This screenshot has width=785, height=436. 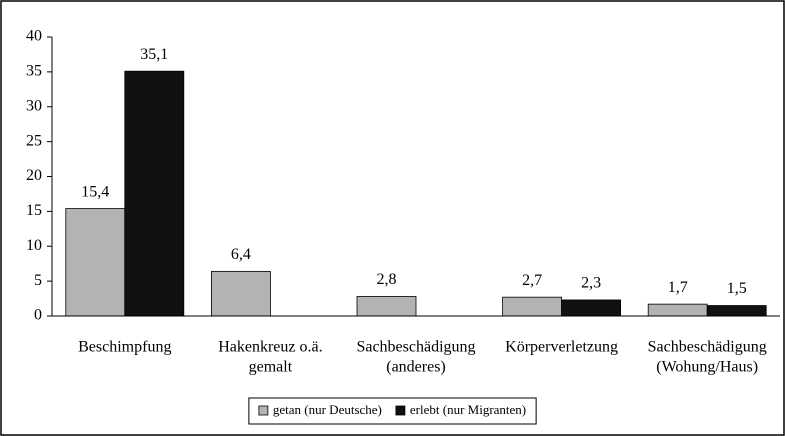 What do you see at coordinates (271, 367) in the screenshot?
I see `x-tick-label: gemalt` at bounding box center [271, 367].